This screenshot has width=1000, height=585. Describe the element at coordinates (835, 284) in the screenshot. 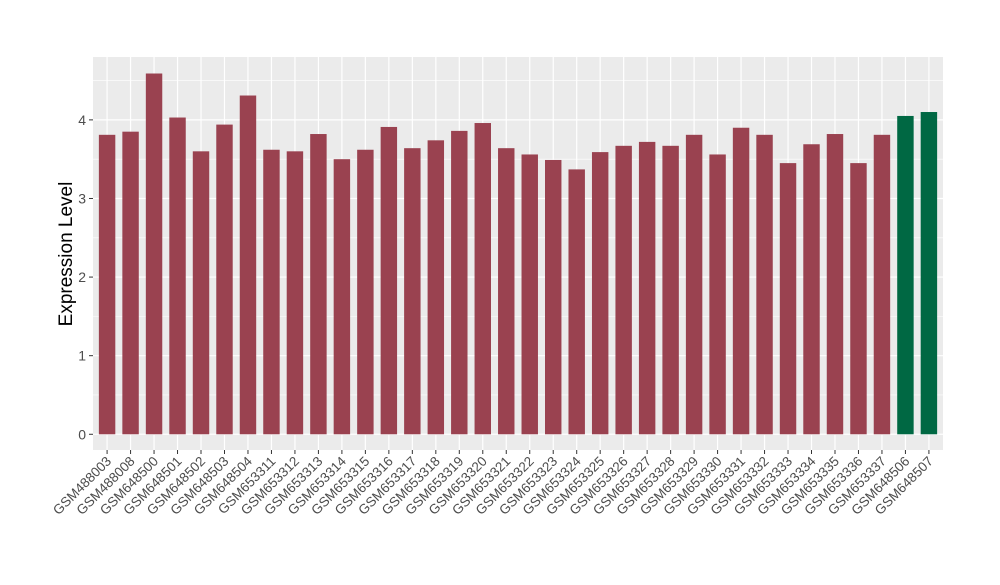

I see `bar-GSM653335` at that location.